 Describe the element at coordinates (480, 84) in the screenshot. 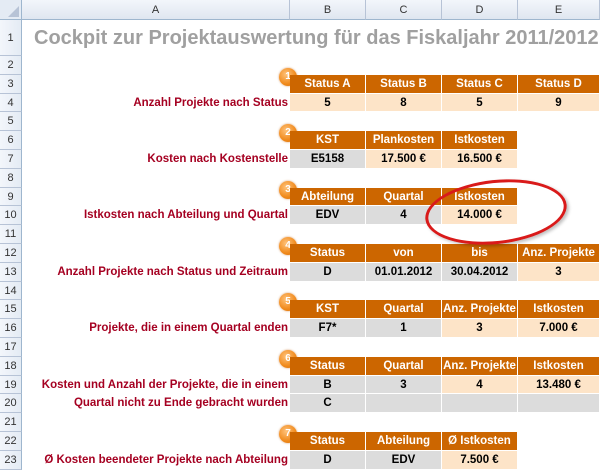

I see `table-header-cell: Status C` at that location.